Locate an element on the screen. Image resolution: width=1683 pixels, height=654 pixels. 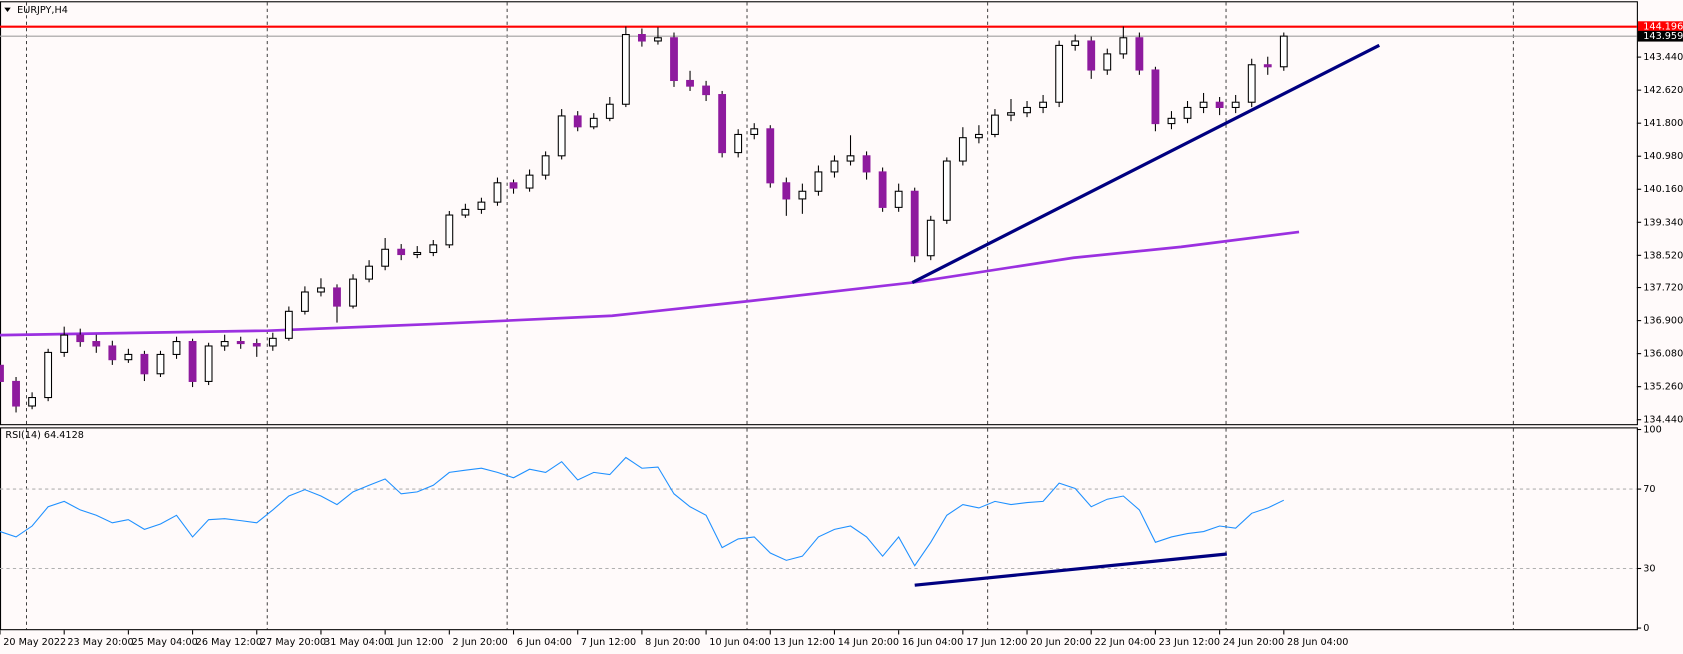
x-tick-label: 16 Jun 04:00 is located at coordinates (932, 642).